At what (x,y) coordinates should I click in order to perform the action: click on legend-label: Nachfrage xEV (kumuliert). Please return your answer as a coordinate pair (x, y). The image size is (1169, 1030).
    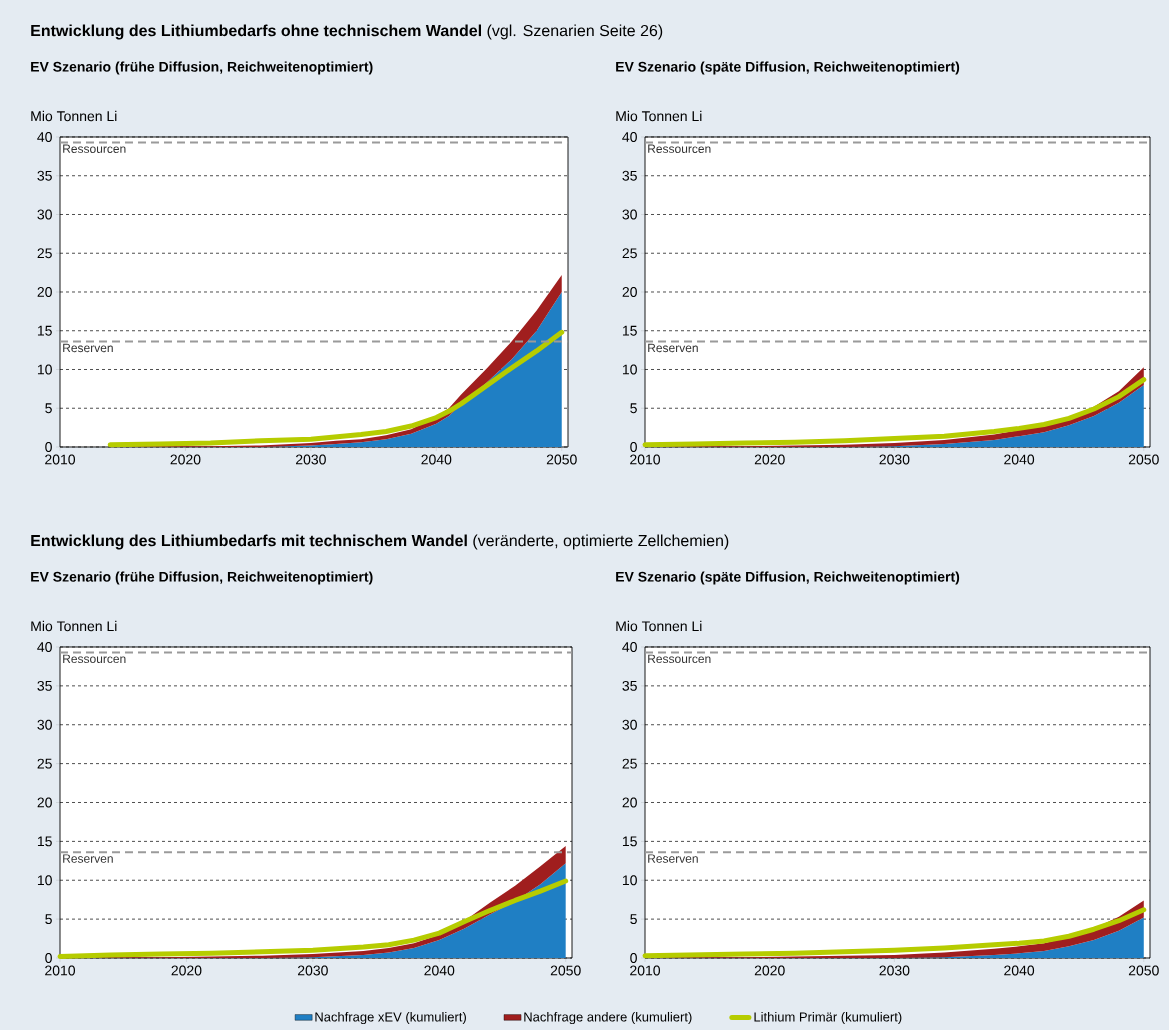
    Looking at the image, I should click on (390, 1018).